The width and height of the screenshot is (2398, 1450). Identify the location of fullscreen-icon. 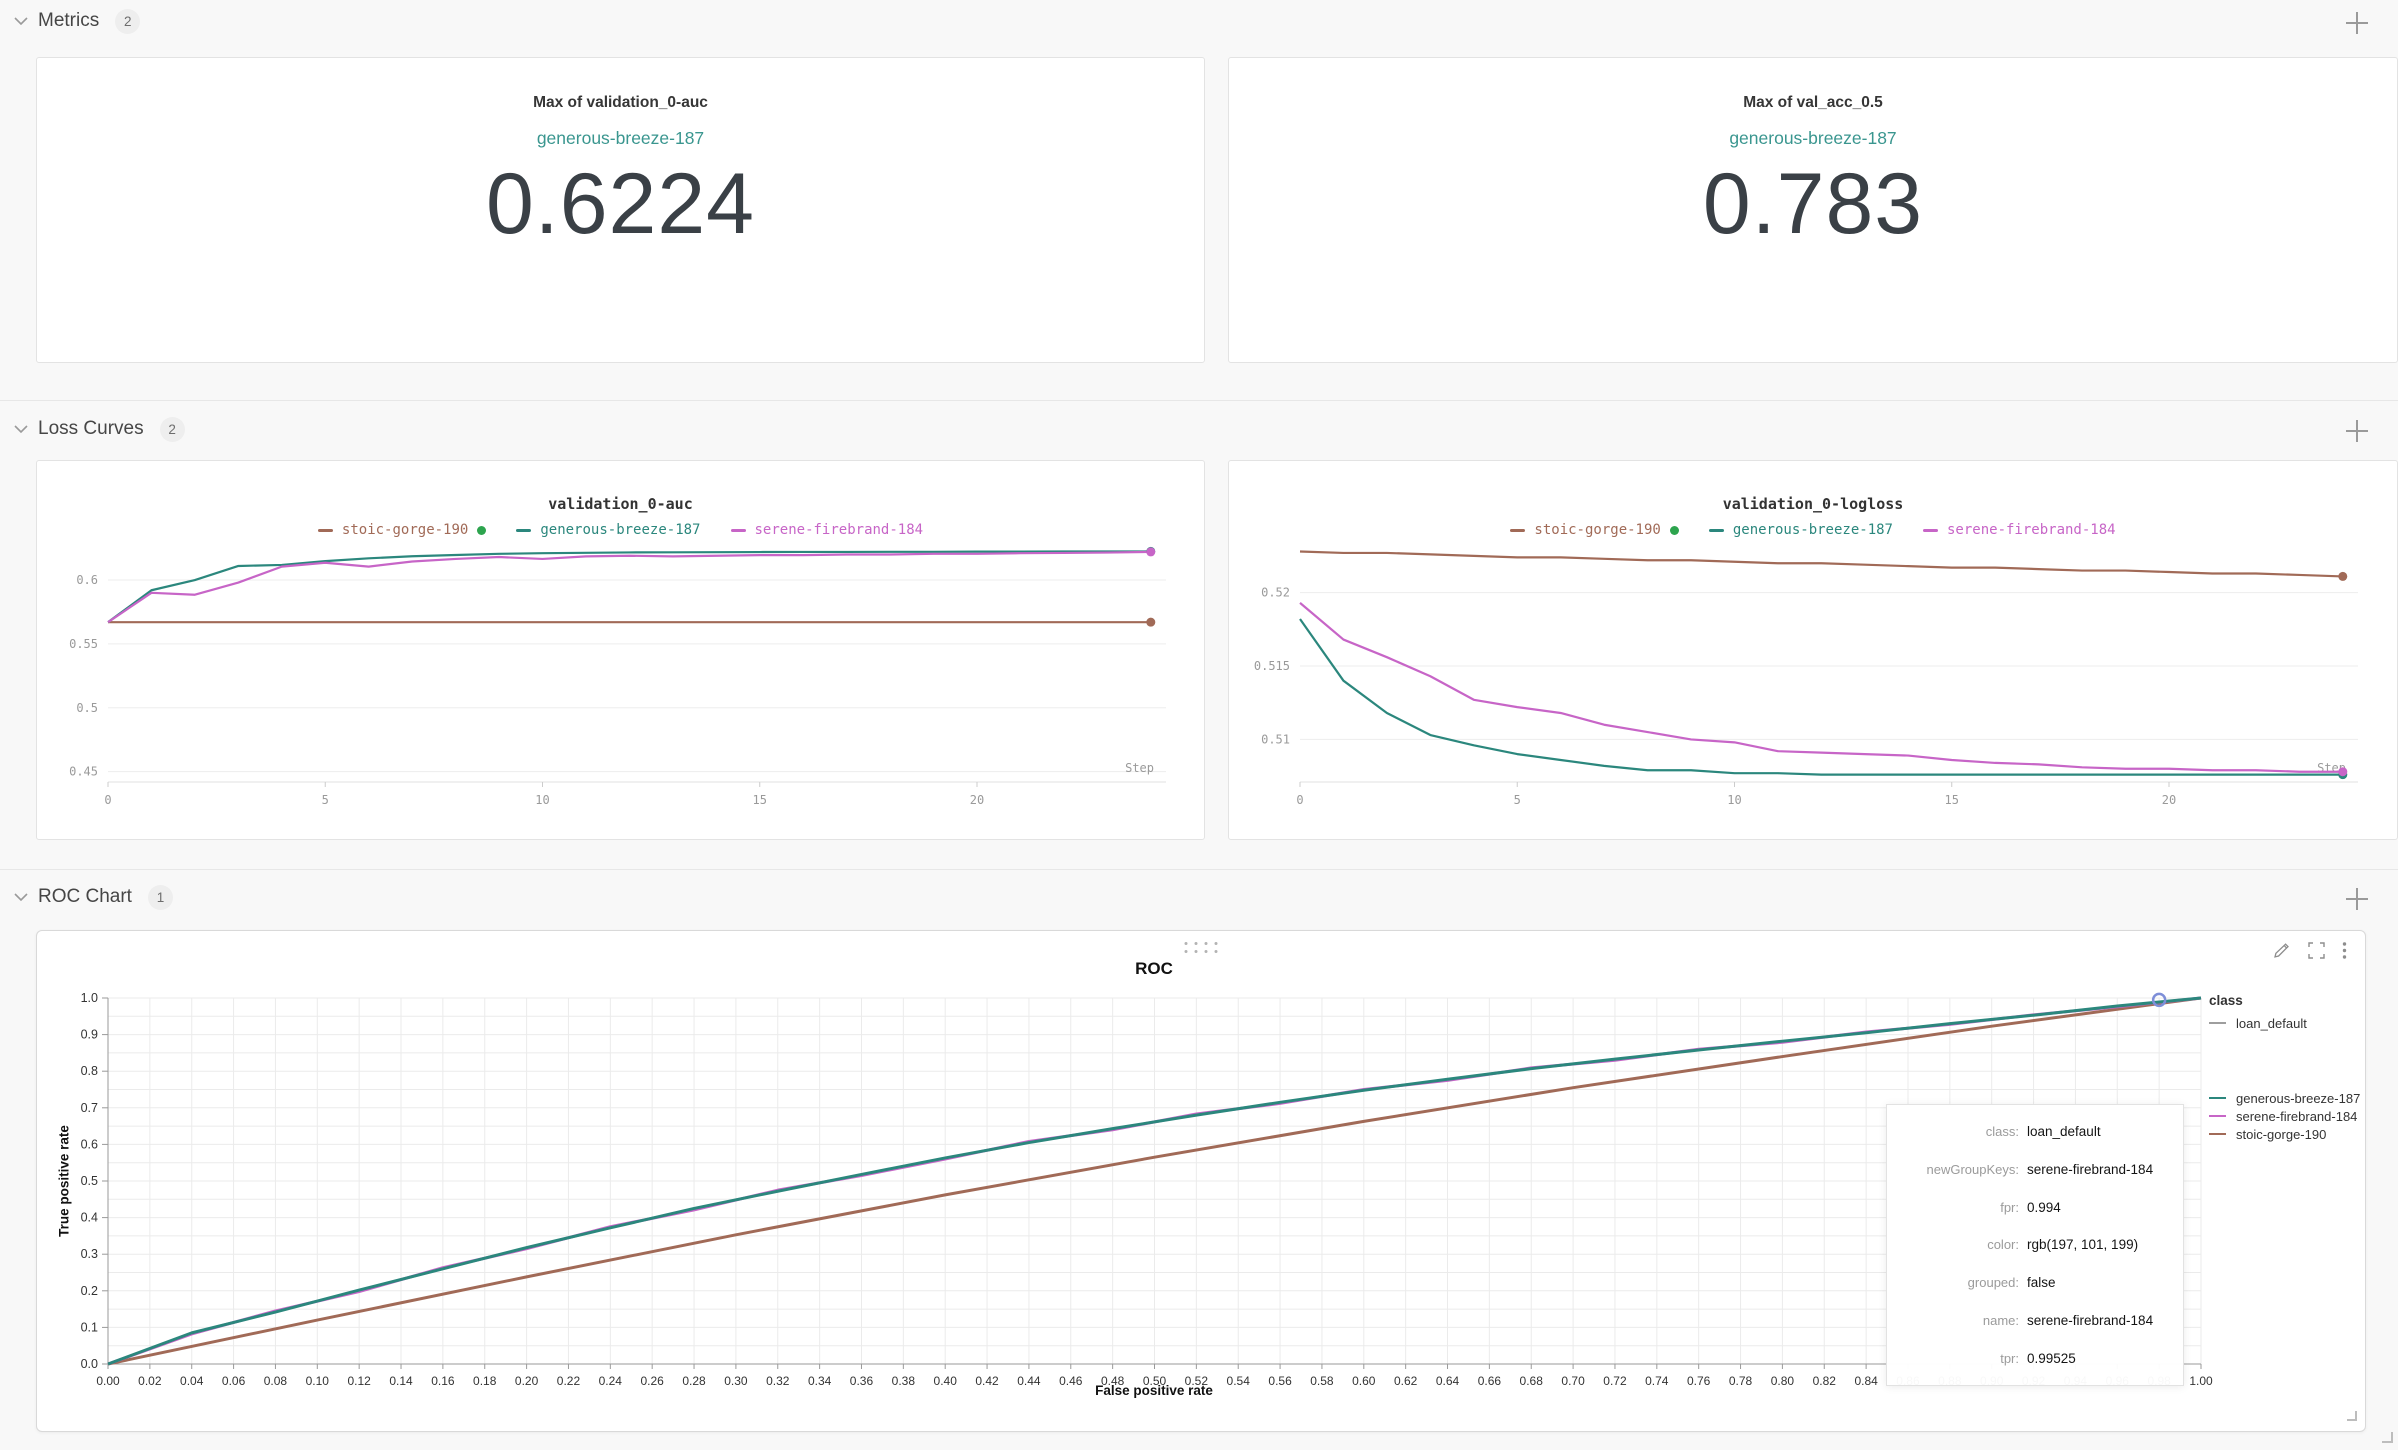
(2316, 950).